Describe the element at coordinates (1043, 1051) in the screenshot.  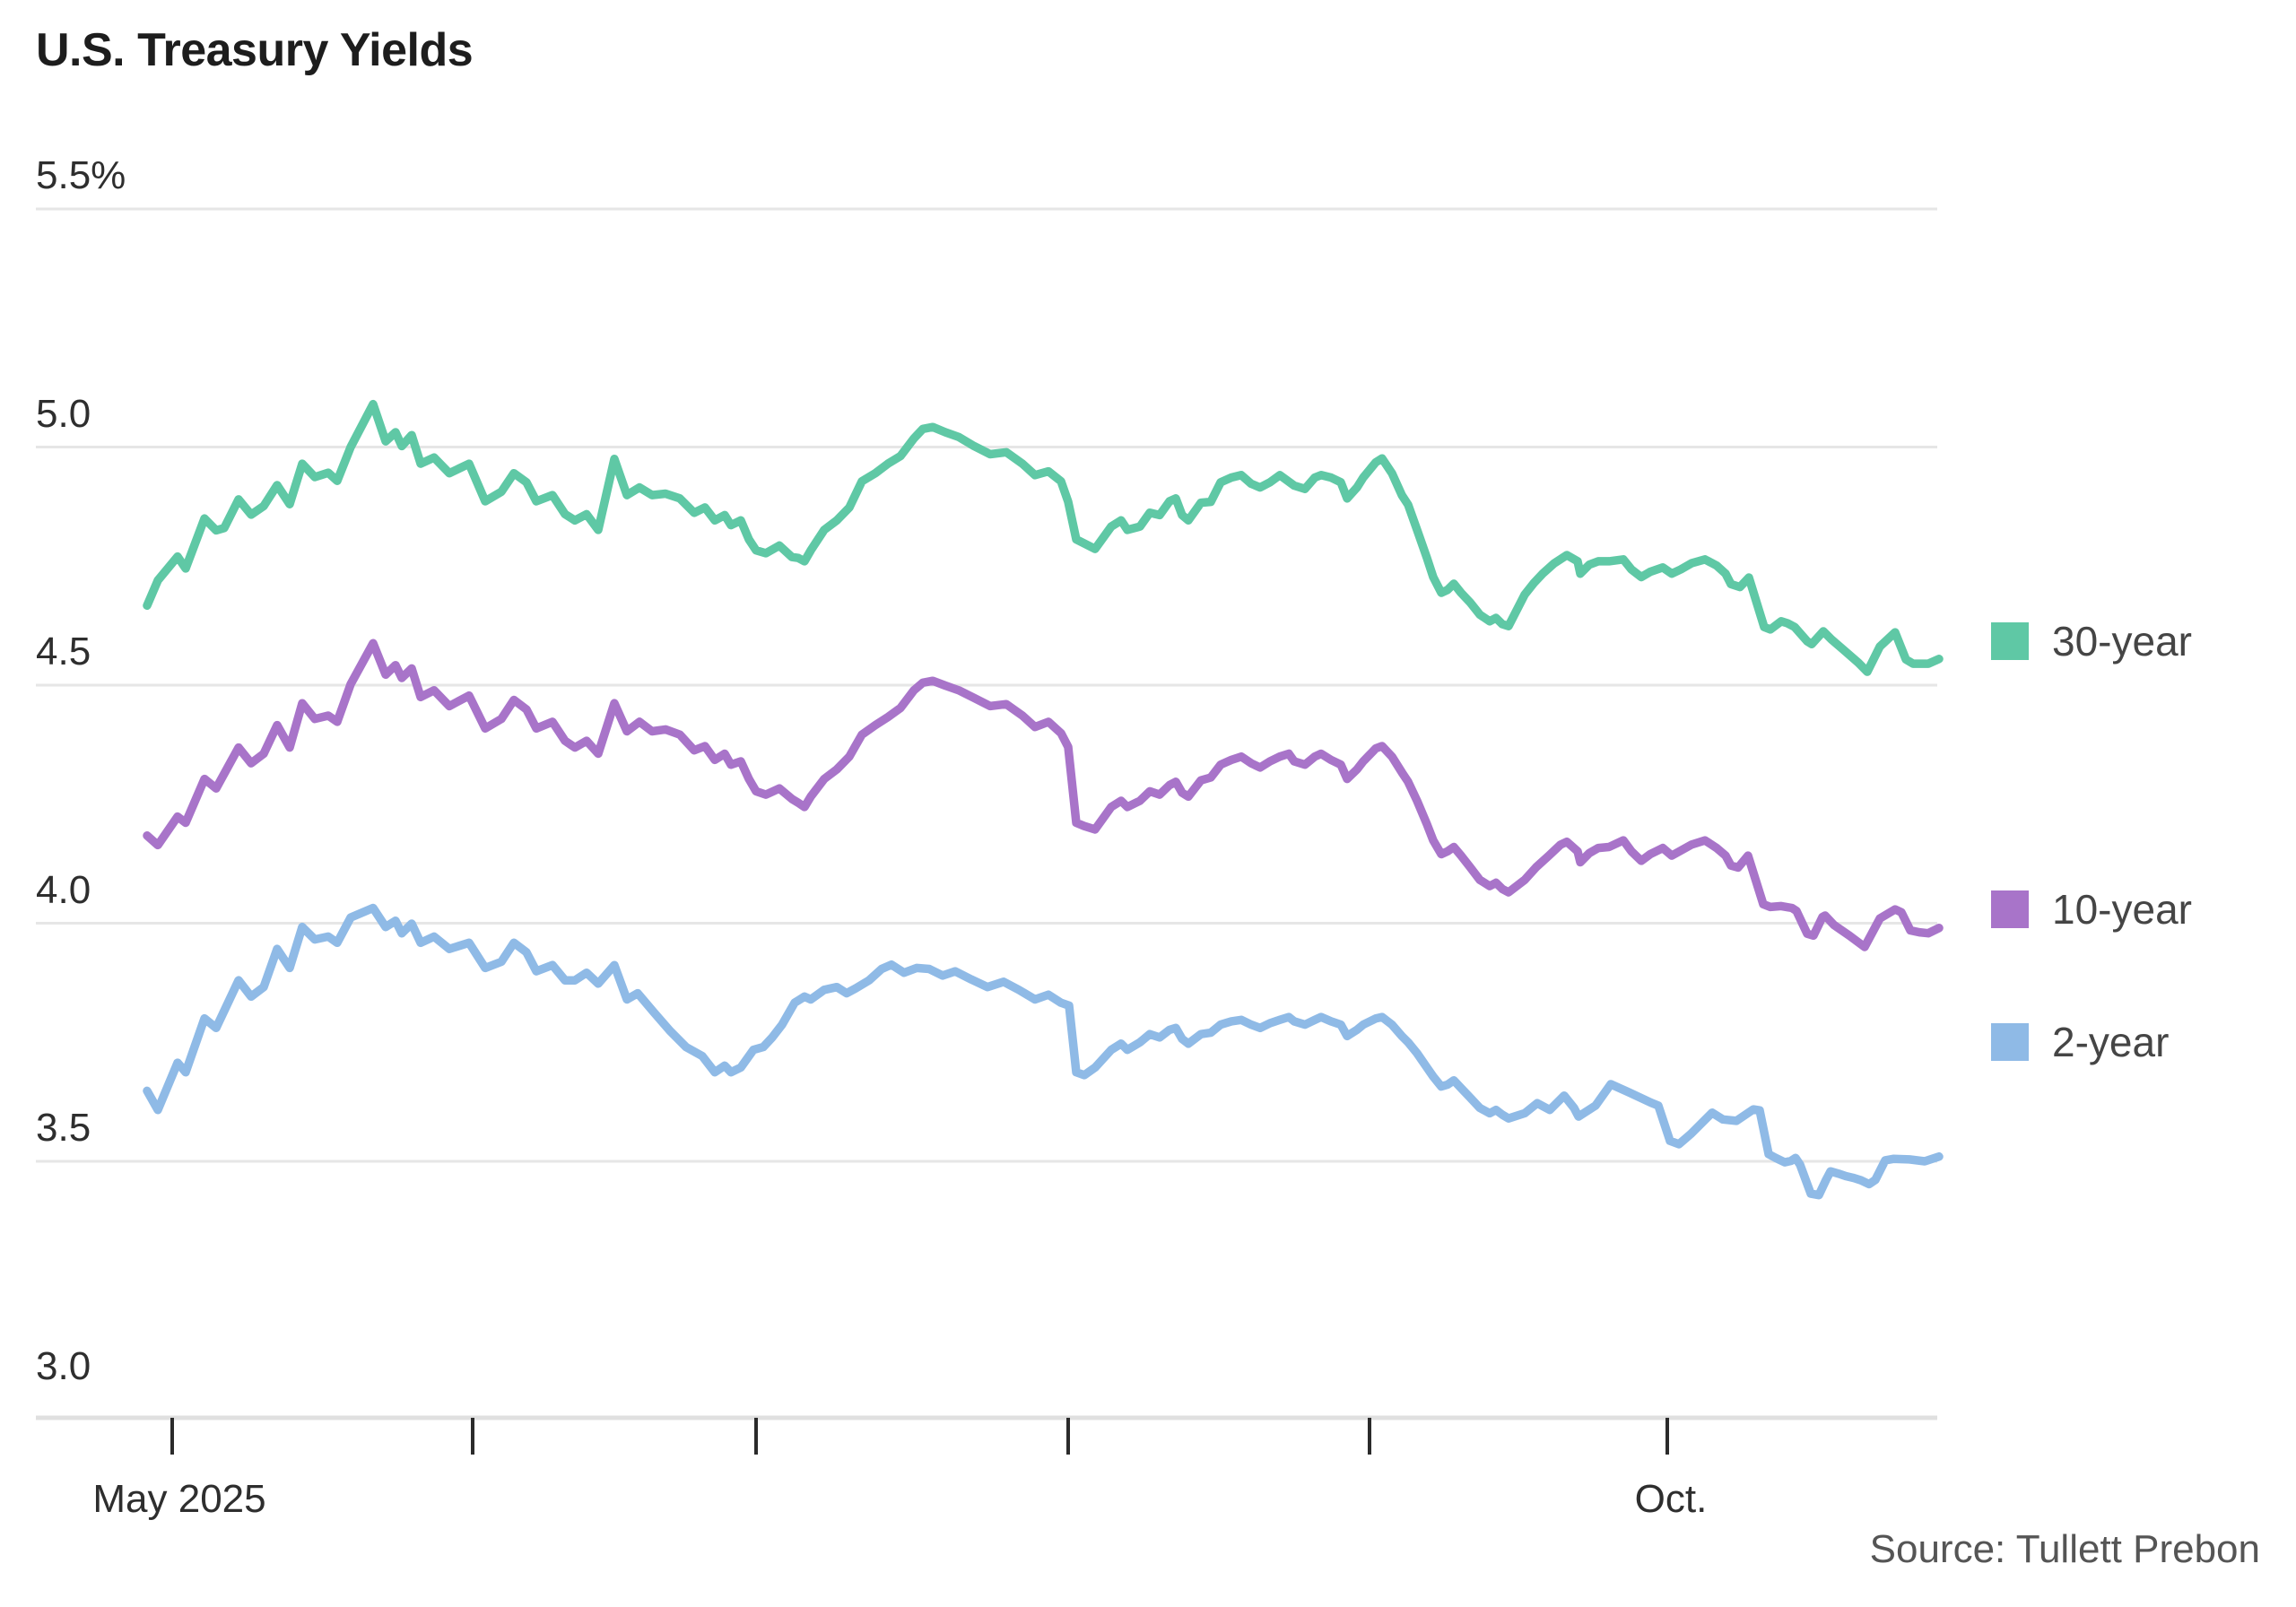
I see `line-series-2-year` at that location.